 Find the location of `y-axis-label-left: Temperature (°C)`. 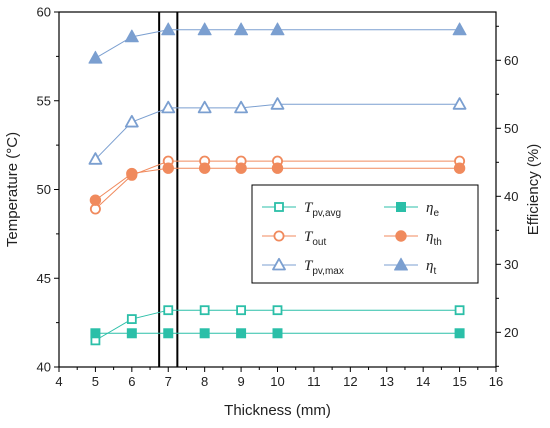

y-axis-label-left: Temperature (°C) is located at coordinates (12, 189).